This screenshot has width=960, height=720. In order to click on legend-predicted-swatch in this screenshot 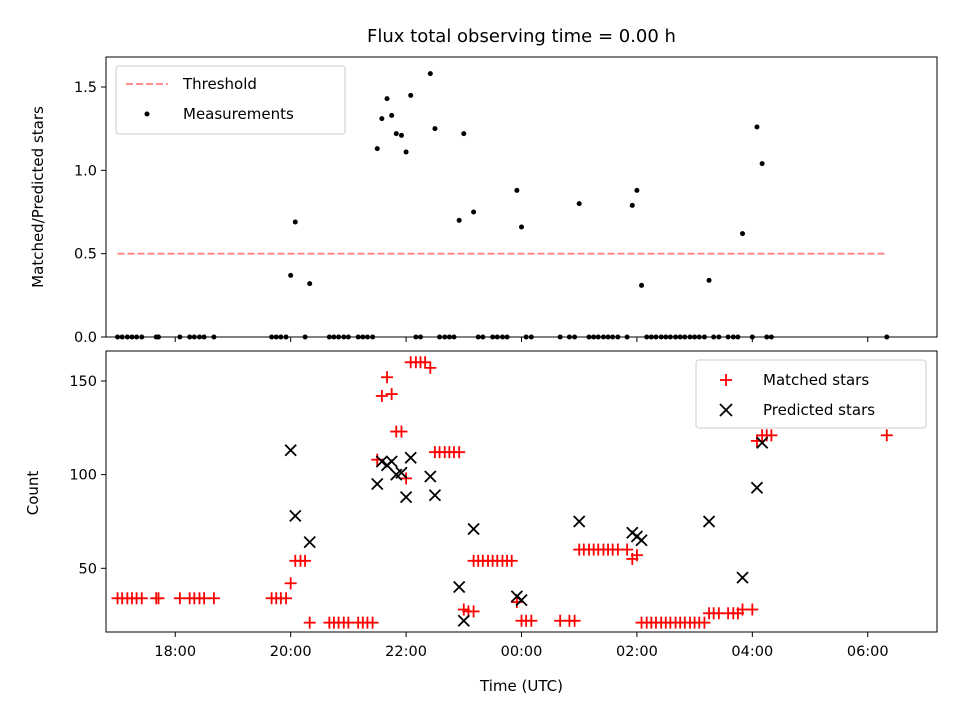, I will do `click(726, 410)`.